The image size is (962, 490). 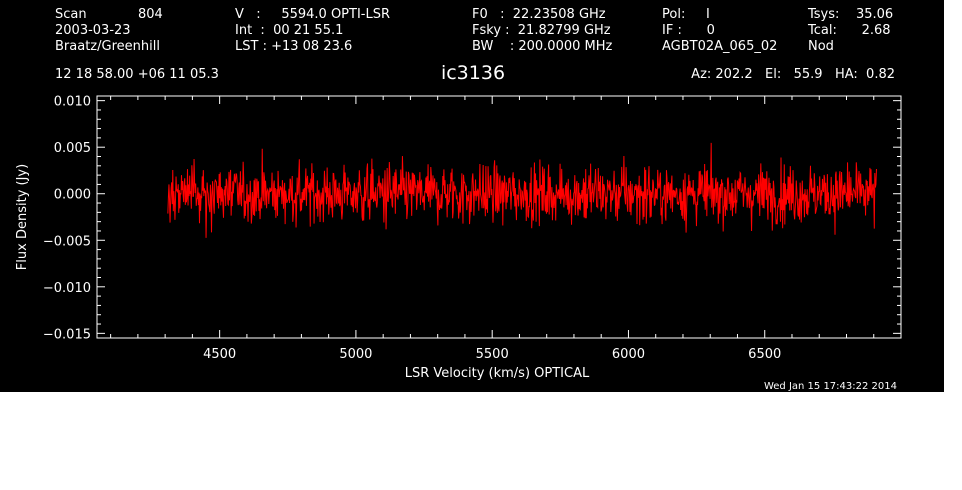 I want to click on x-tick-label: 5500, so click(x=492, y=354).